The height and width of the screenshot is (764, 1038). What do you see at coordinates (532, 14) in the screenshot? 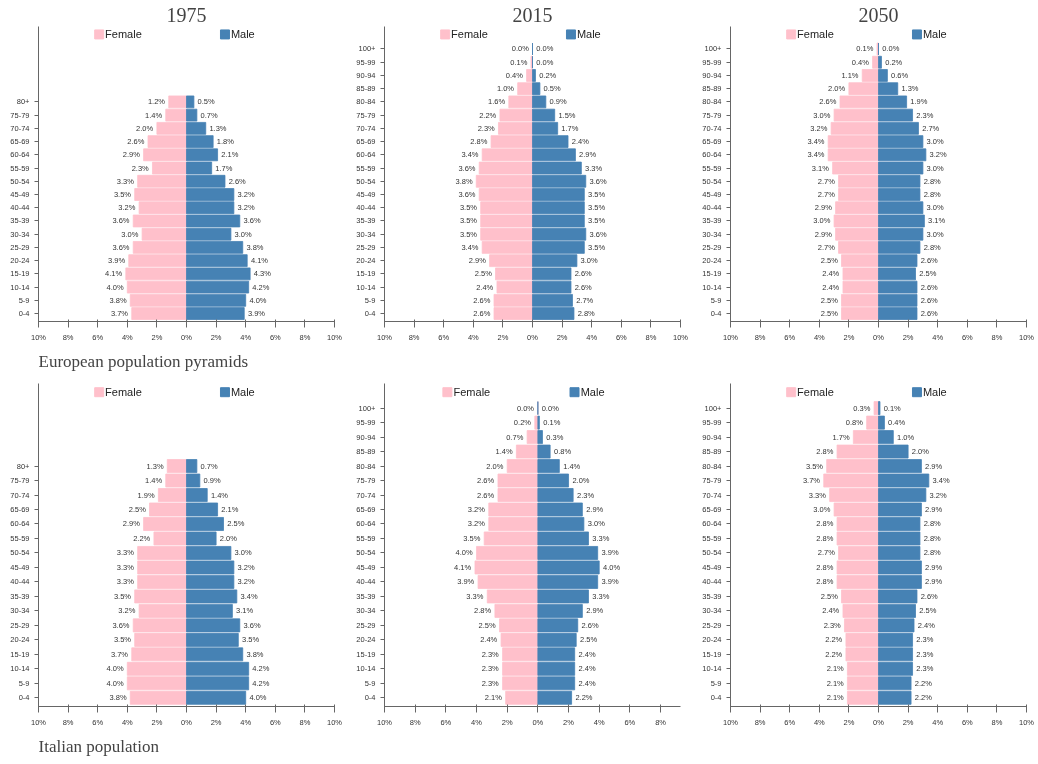
I see `chart-title: 2015` at bounding box center [532, 14].